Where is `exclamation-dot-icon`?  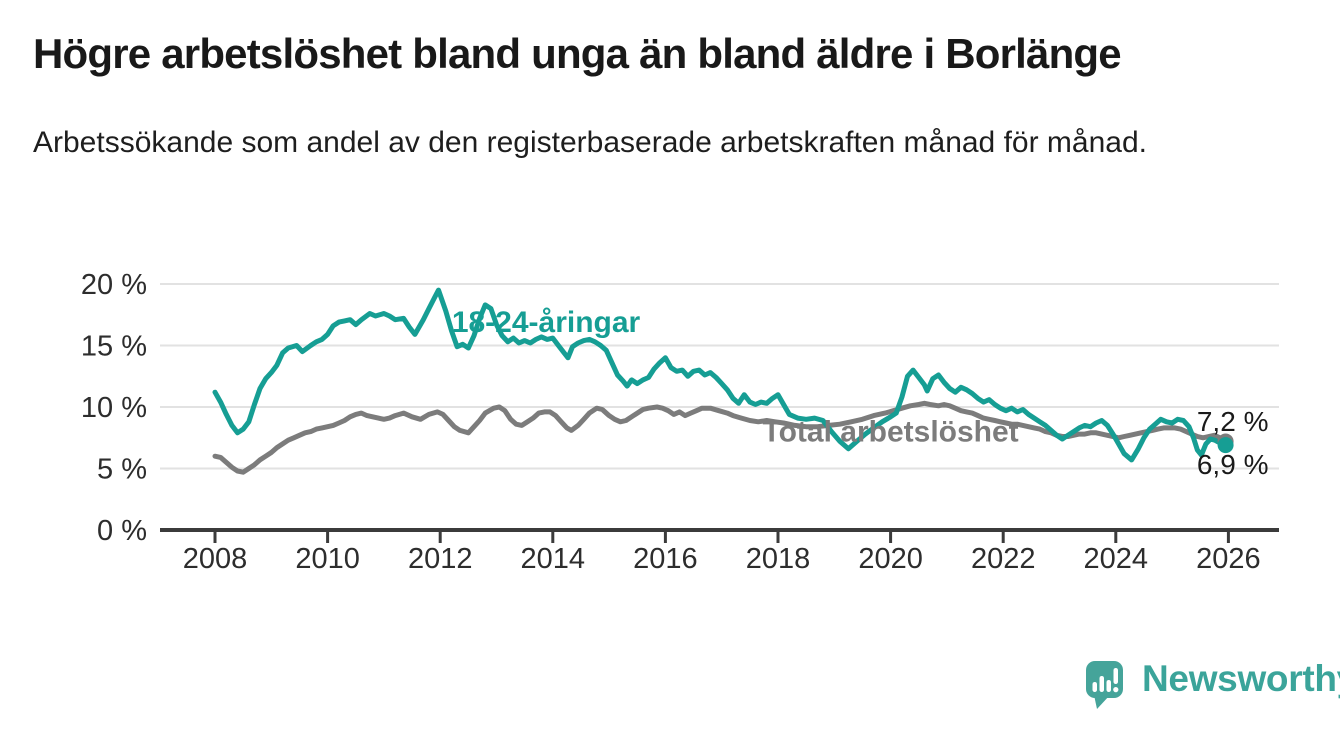
exclamation-dot-icon is located at coordinates (1116, 690).